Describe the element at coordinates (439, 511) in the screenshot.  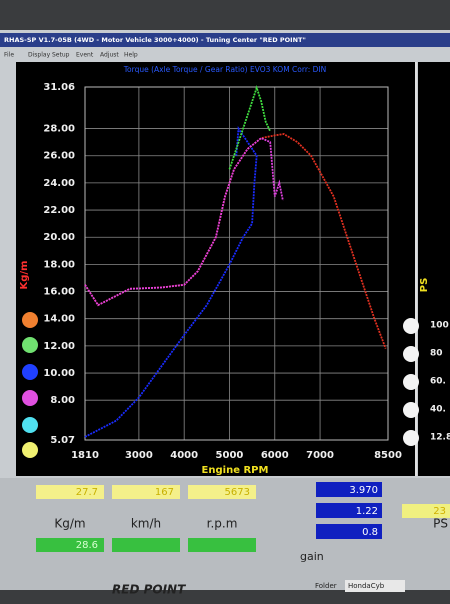
I see `ps-value: 23` at that location.